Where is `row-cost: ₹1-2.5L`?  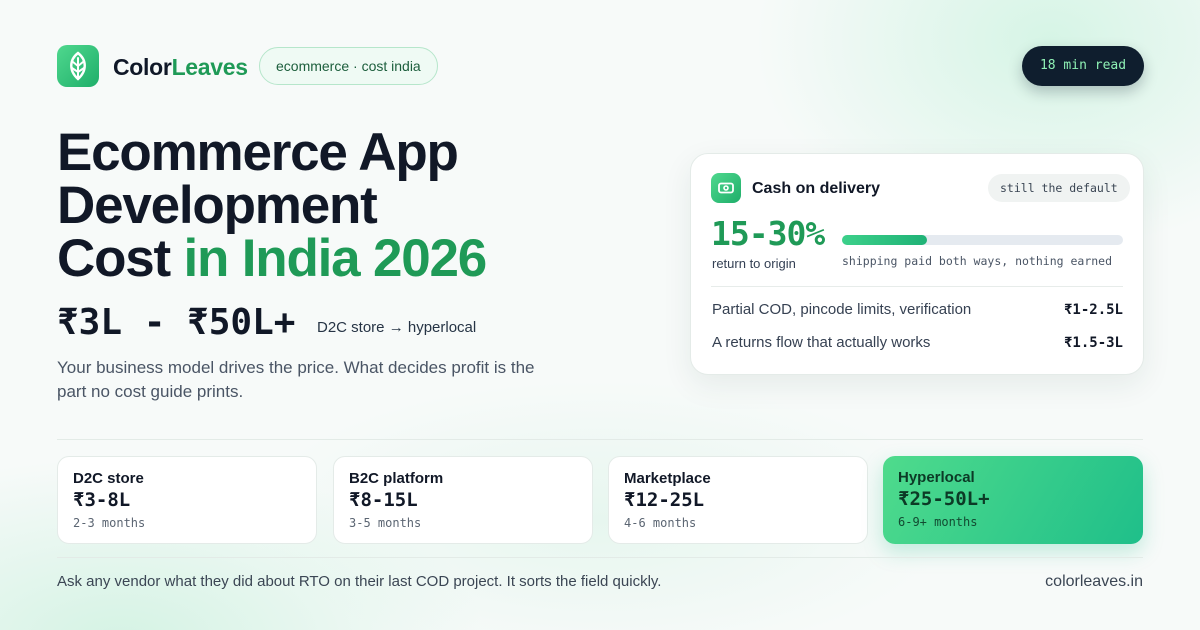
row-cost: ₹1-2.5L is located at coordinates (1093, 310).